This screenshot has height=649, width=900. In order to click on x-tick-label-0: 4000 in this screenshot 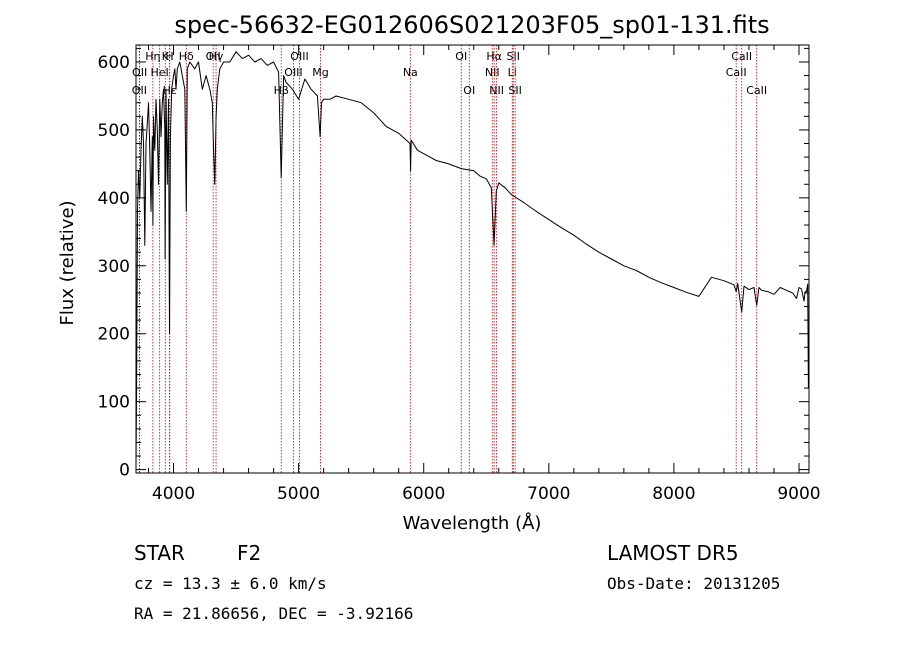, I will do `click(173, 494)`.